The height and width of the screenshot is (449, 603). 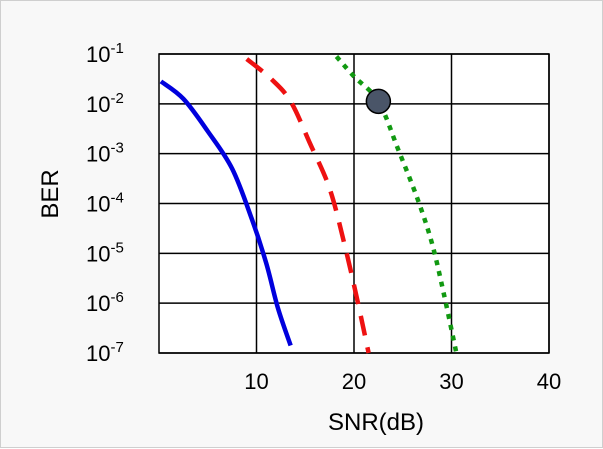 What do you see at coordinates (549, 381) in the screenshot?
I see `x-tick-label: 40` at bounding box center [549, 381].